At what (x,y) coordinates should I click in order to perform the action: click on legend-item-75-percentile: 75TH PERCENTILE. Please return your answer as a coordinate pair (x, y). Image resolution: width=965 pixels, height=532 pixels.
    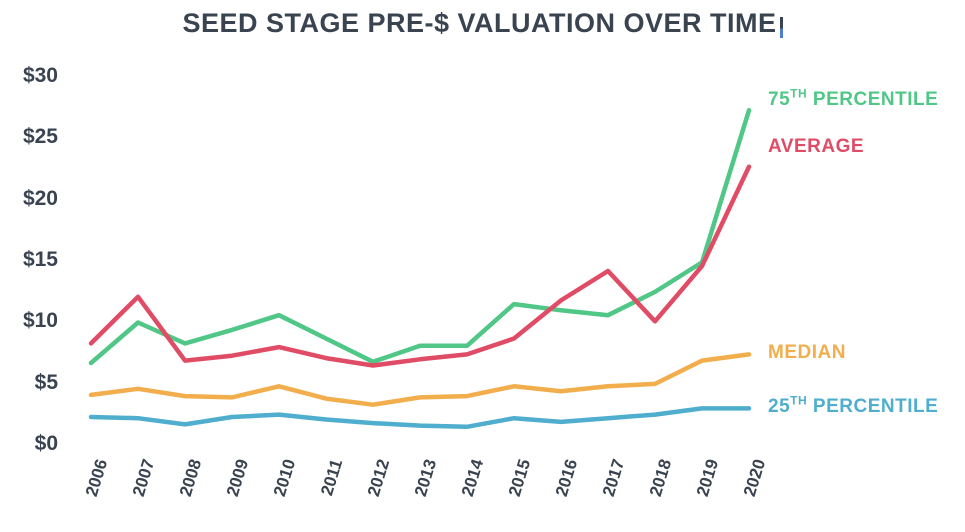
    Looking at the image, I should click on (853, 98).